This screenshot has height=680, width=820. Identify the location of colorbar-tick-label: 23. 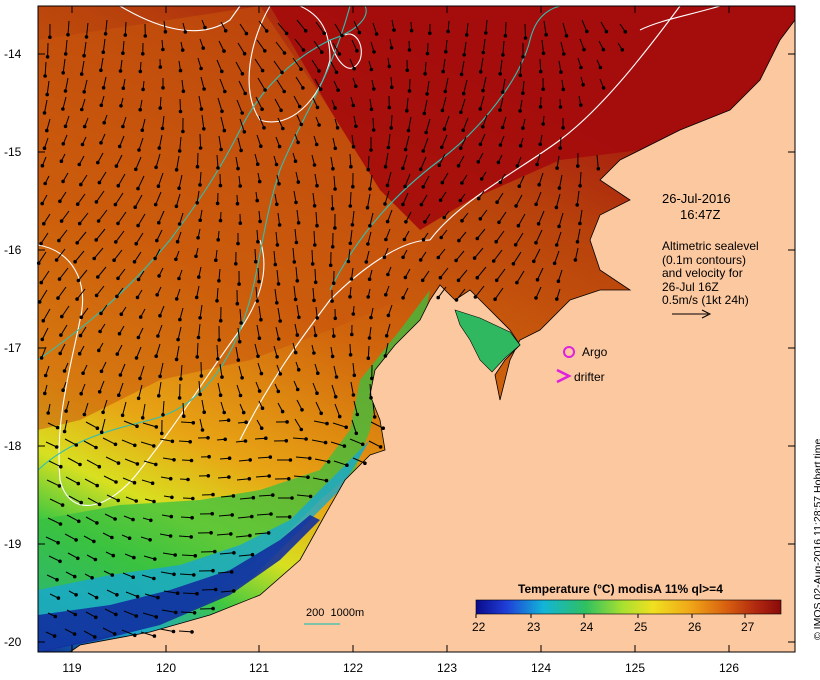
(534, 627).